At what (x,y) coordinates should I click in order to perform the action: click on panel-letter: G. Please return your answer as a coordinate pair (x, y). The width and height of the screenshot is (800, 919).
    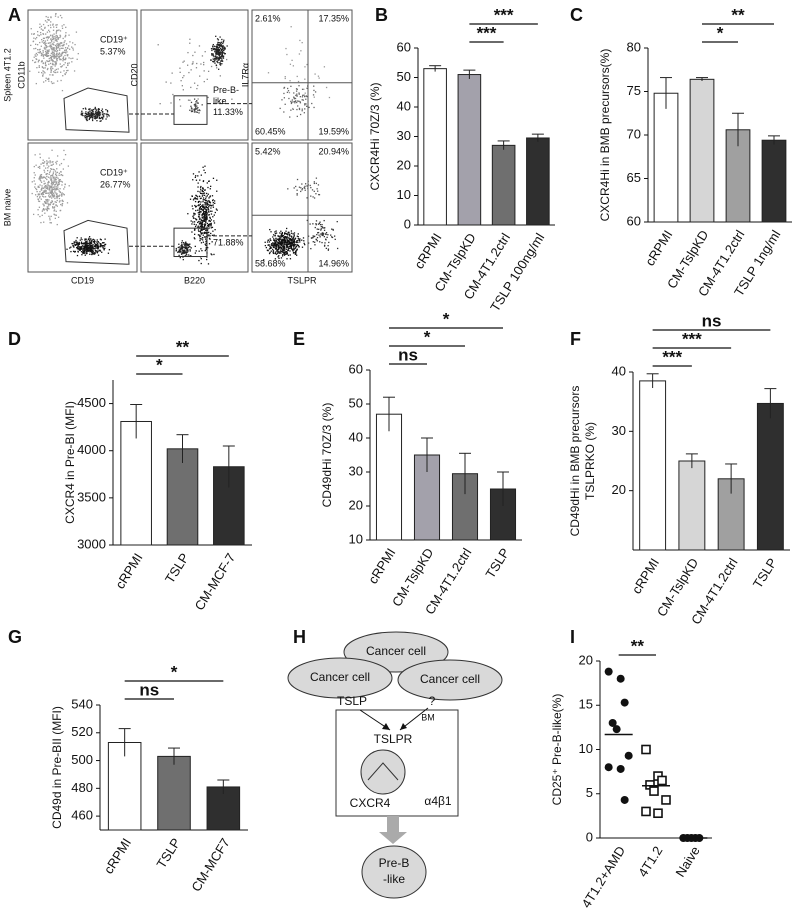
    Looking at the image, I should click on (15, 637).